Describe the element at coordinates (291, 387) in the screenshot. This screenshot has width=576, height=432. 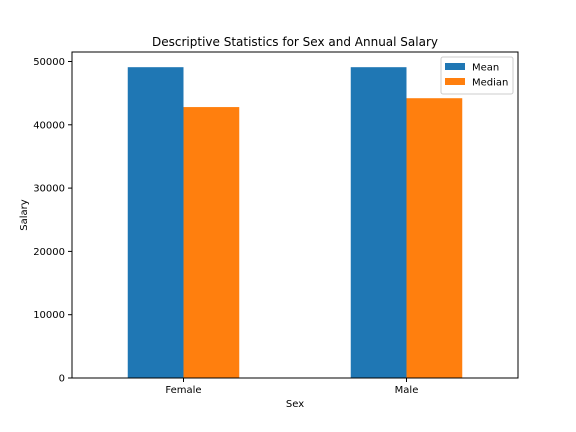
I see `x-axis: Female Male` at that location.